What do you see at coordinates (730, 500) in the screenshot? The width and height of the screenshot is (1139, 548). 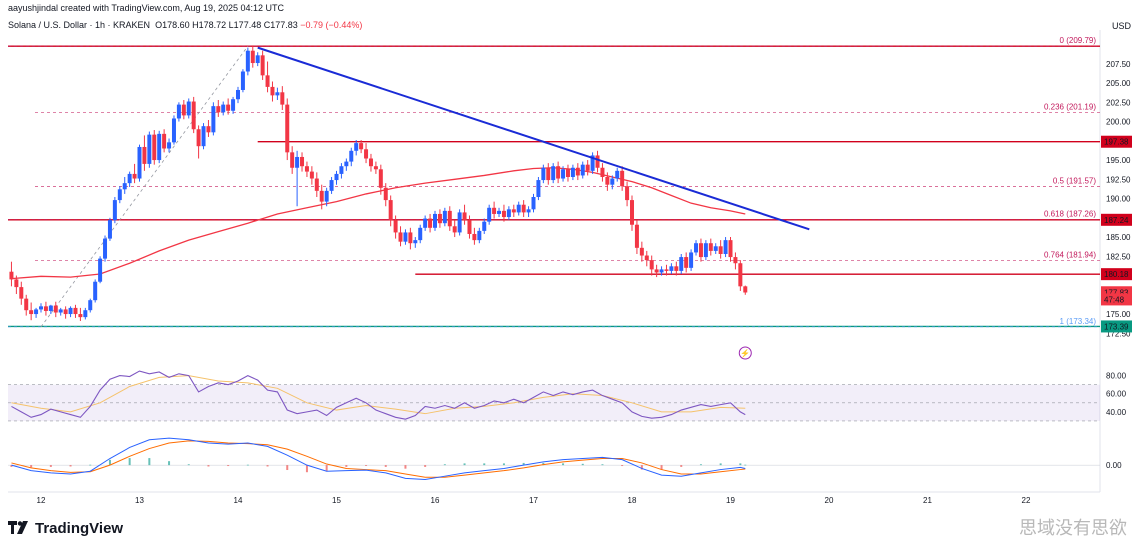 I see `time-tick-7: 19` at bounding box center [730, 500].